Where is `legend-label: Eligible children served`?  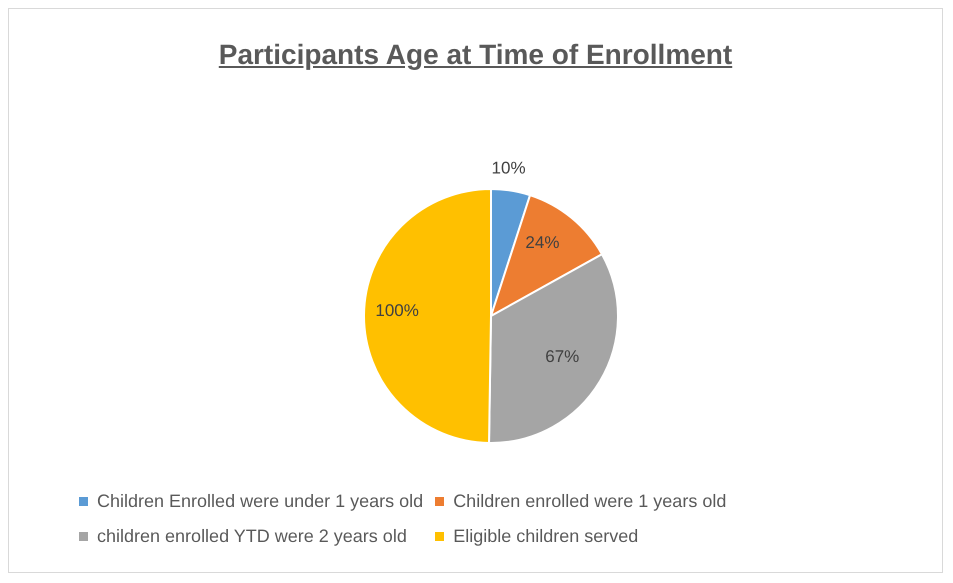 legend-label: Eligible children served is located at coordinates (545, 536).